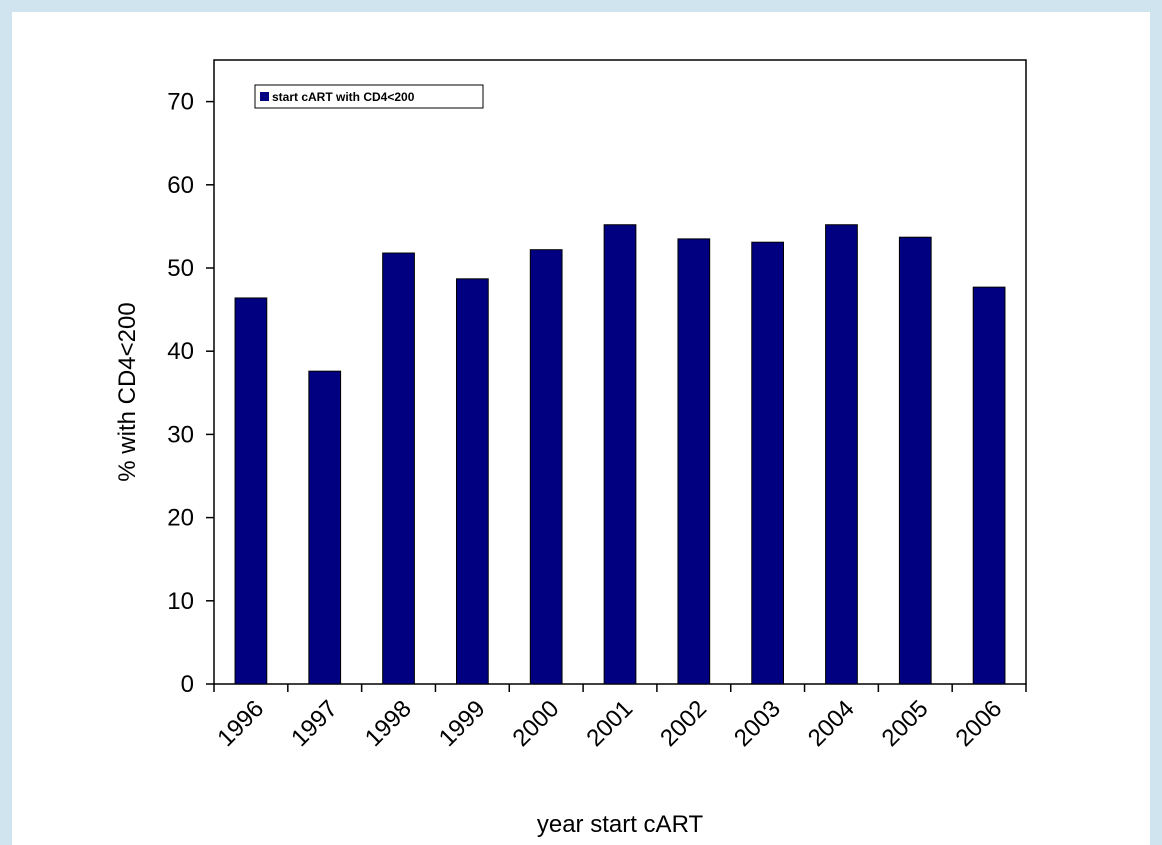 The height and width of the screenshot is (845, 1162). I want to click on y-tick-label: 70, so click(180, 102).